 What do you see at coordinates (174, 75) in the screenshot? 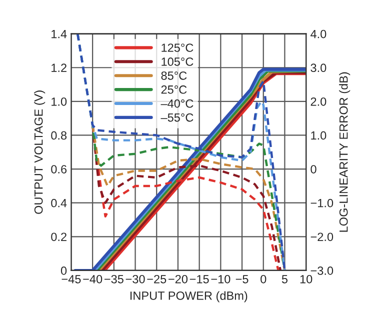
I see `legend-label: 85°C` at bounding box center [174, 75].